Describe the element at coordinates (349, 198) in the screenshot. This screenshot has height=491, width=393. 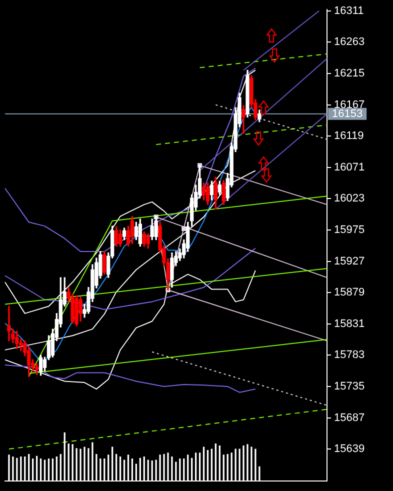
I see `y-tick-label: 16023` at that location.